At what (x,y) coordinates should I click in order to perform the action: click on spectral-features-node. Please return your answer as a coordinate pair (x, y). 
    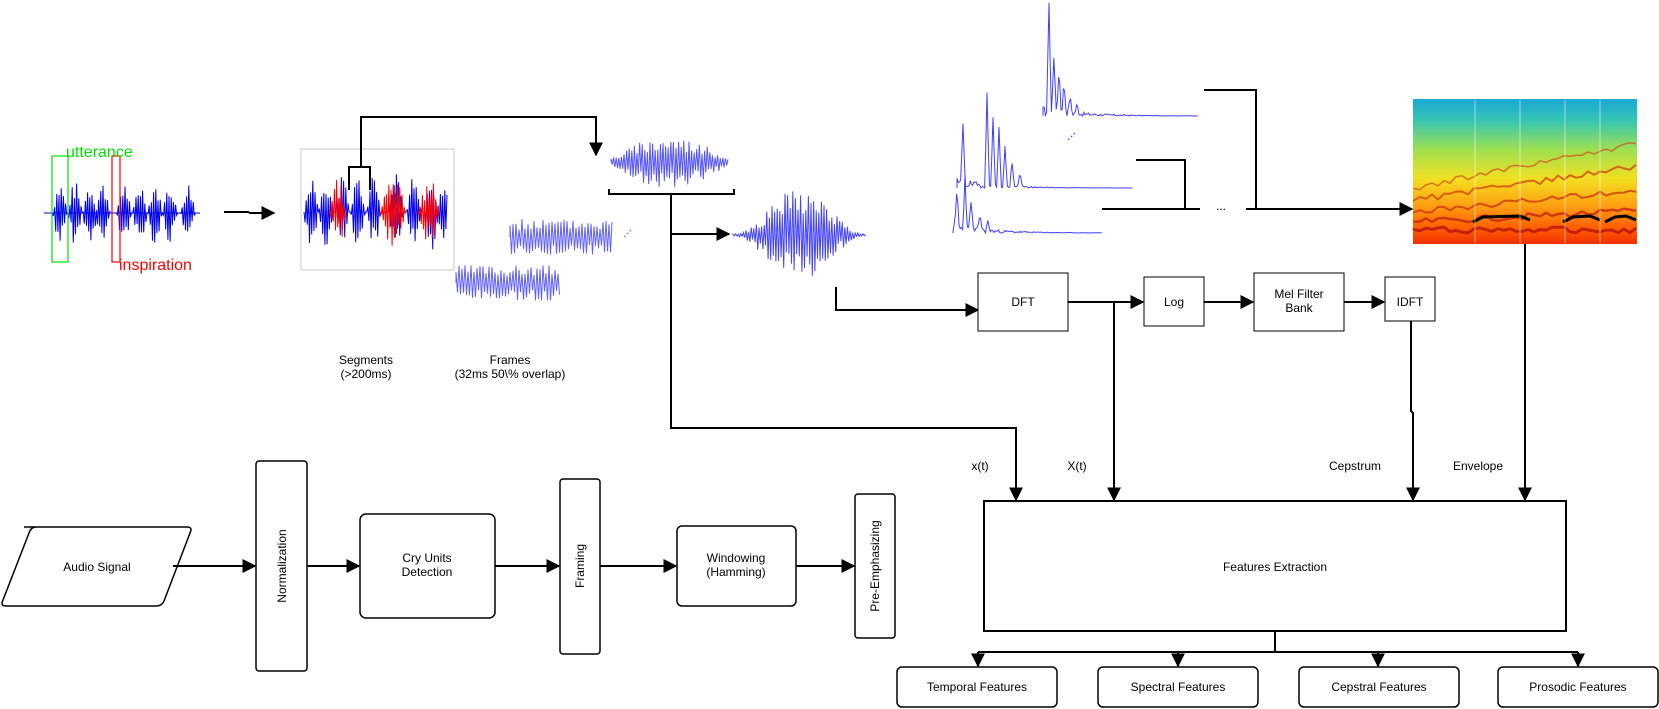
    Looking at the image, I should click on (1178, 687).